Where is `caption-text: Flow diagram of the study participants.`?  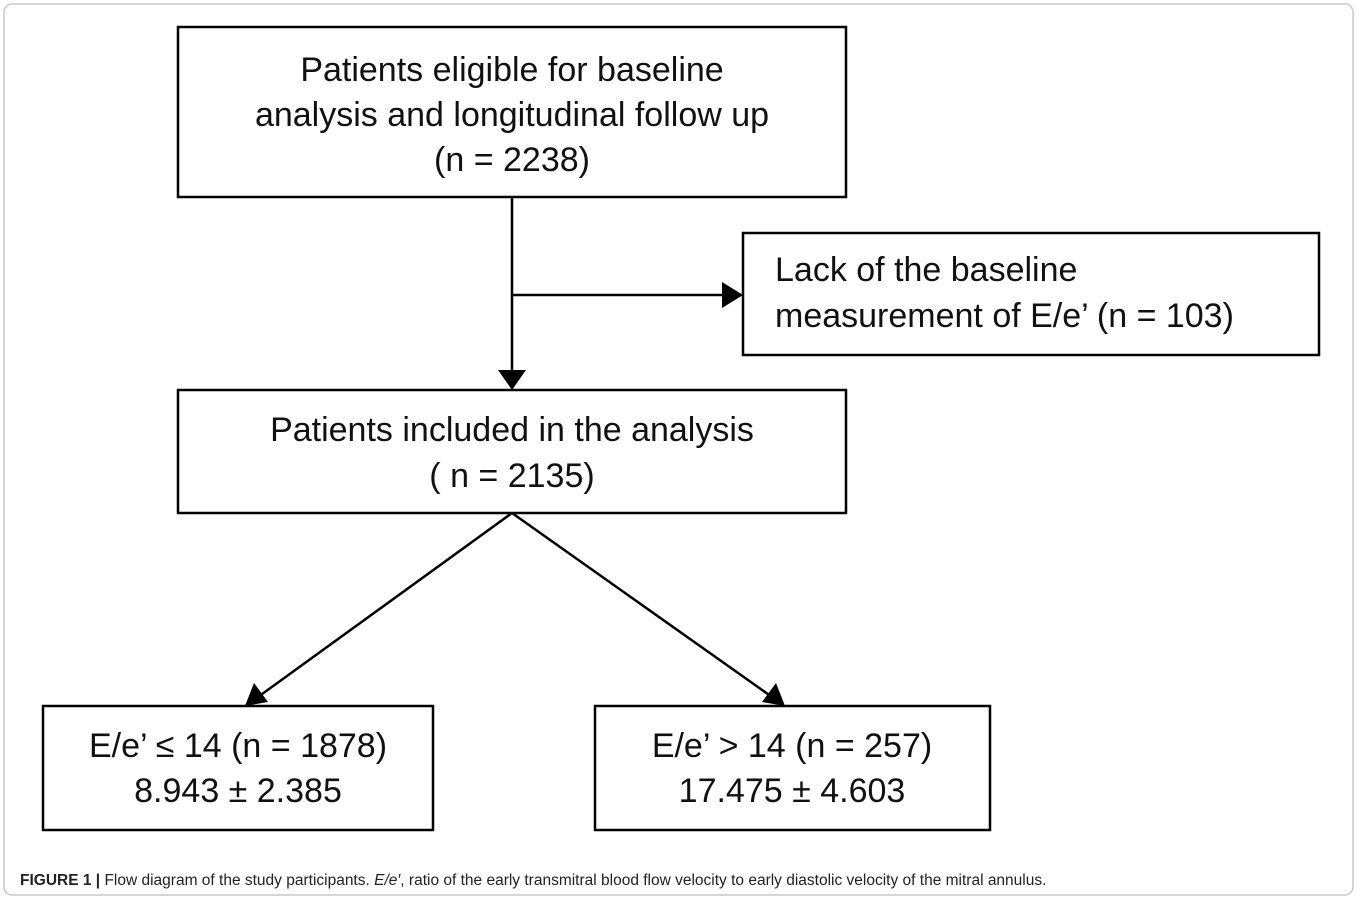 caption-text: Flow diagram of the study participants. is located at coordinates (237, 880).